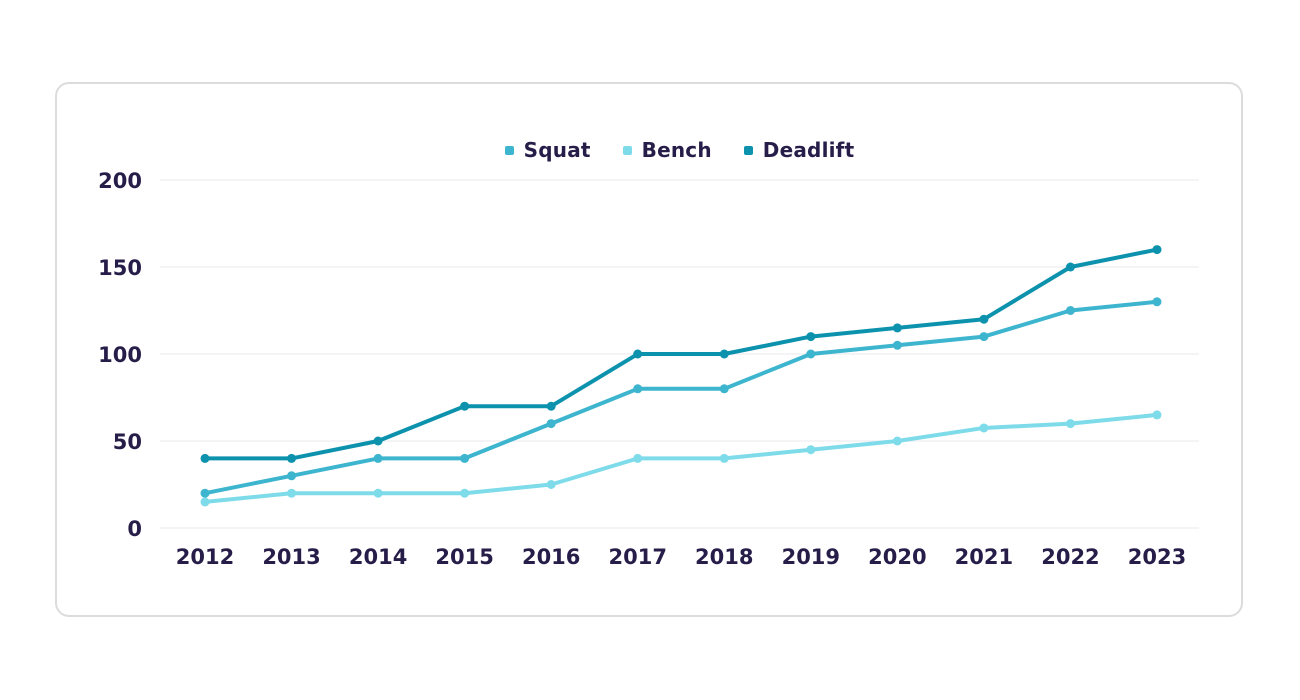  Describe the element at coordinates (120, 355) in the screenshot. I see `y-axis-tick-label: 100` at that location.